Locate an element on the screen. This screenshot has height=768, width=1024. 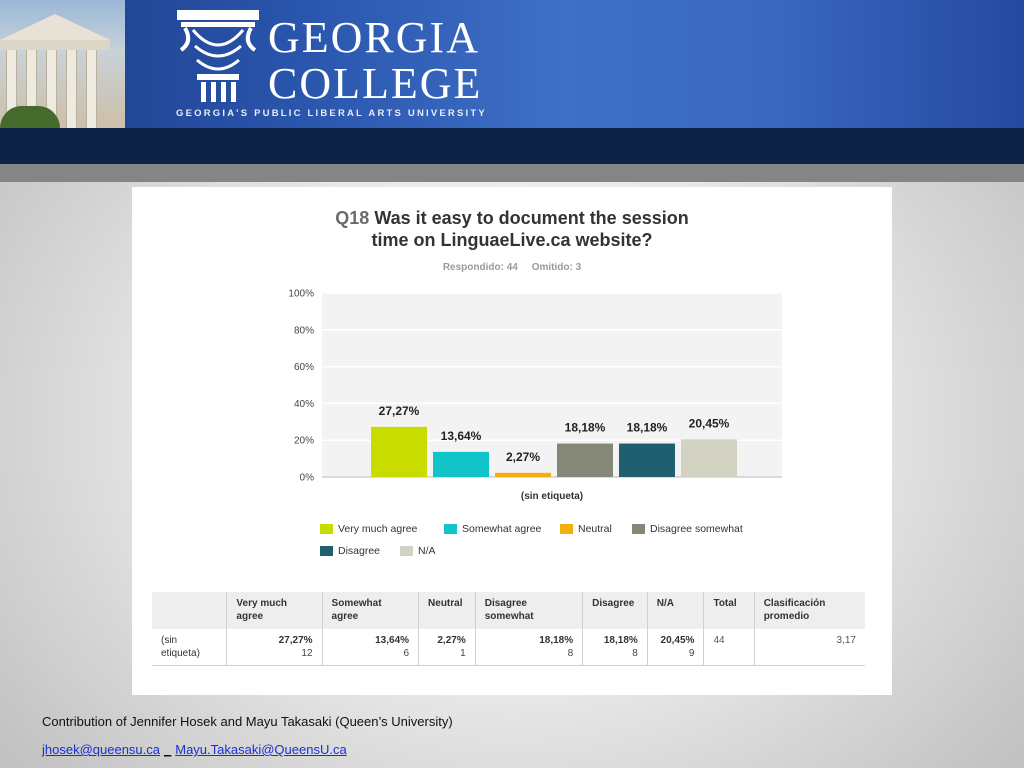
chart-bars is located at coordinates (554, 451).